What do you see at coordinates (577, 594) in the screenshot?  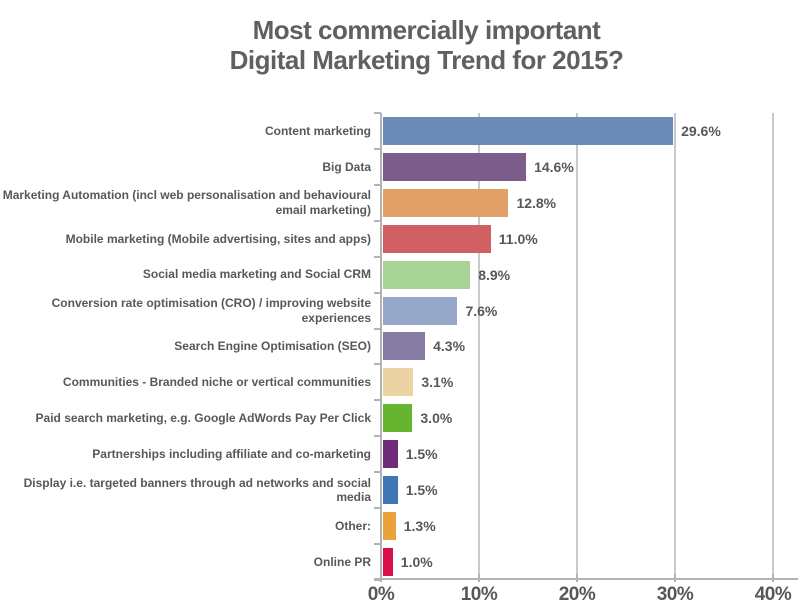 I see `x-axis-tick-label: 20%` at bounding box center [577, 594].